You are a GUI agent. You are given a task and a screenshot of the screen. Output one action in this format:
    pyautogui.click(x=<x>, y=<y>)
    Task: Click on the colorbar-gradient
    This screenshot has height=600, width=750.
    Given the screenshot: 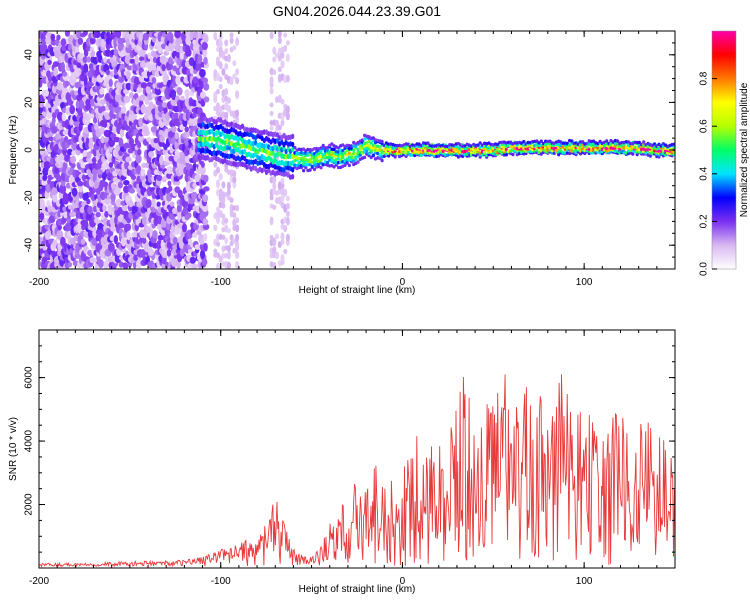 What is the action you would take?
    pyautogui.click(x=724, y=150)
    